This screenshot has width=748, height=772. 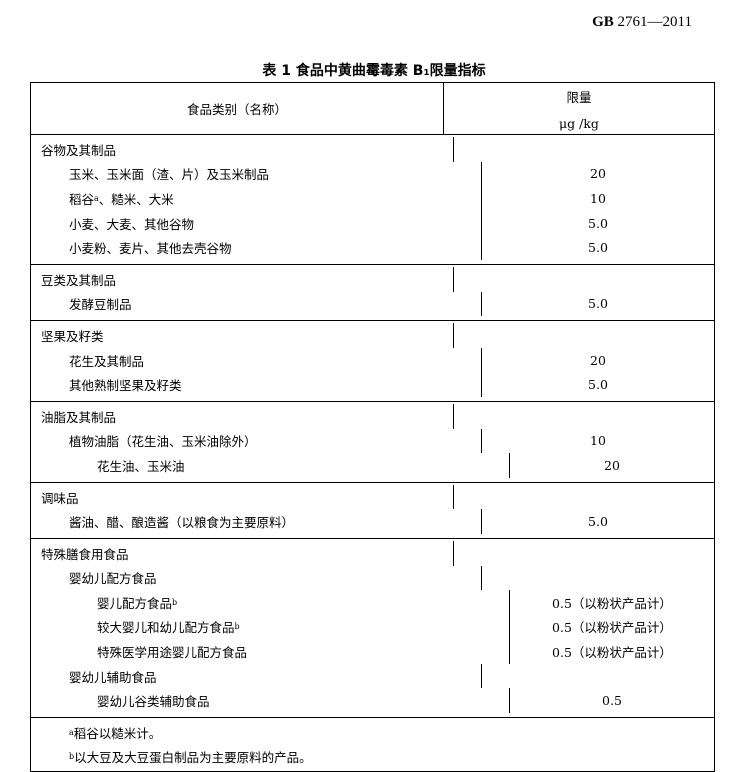 What do you see at coordinates (141, 466) in the screenshot?
I see `category-name: 花生油、玉米油` at bounding box center [141, 466].